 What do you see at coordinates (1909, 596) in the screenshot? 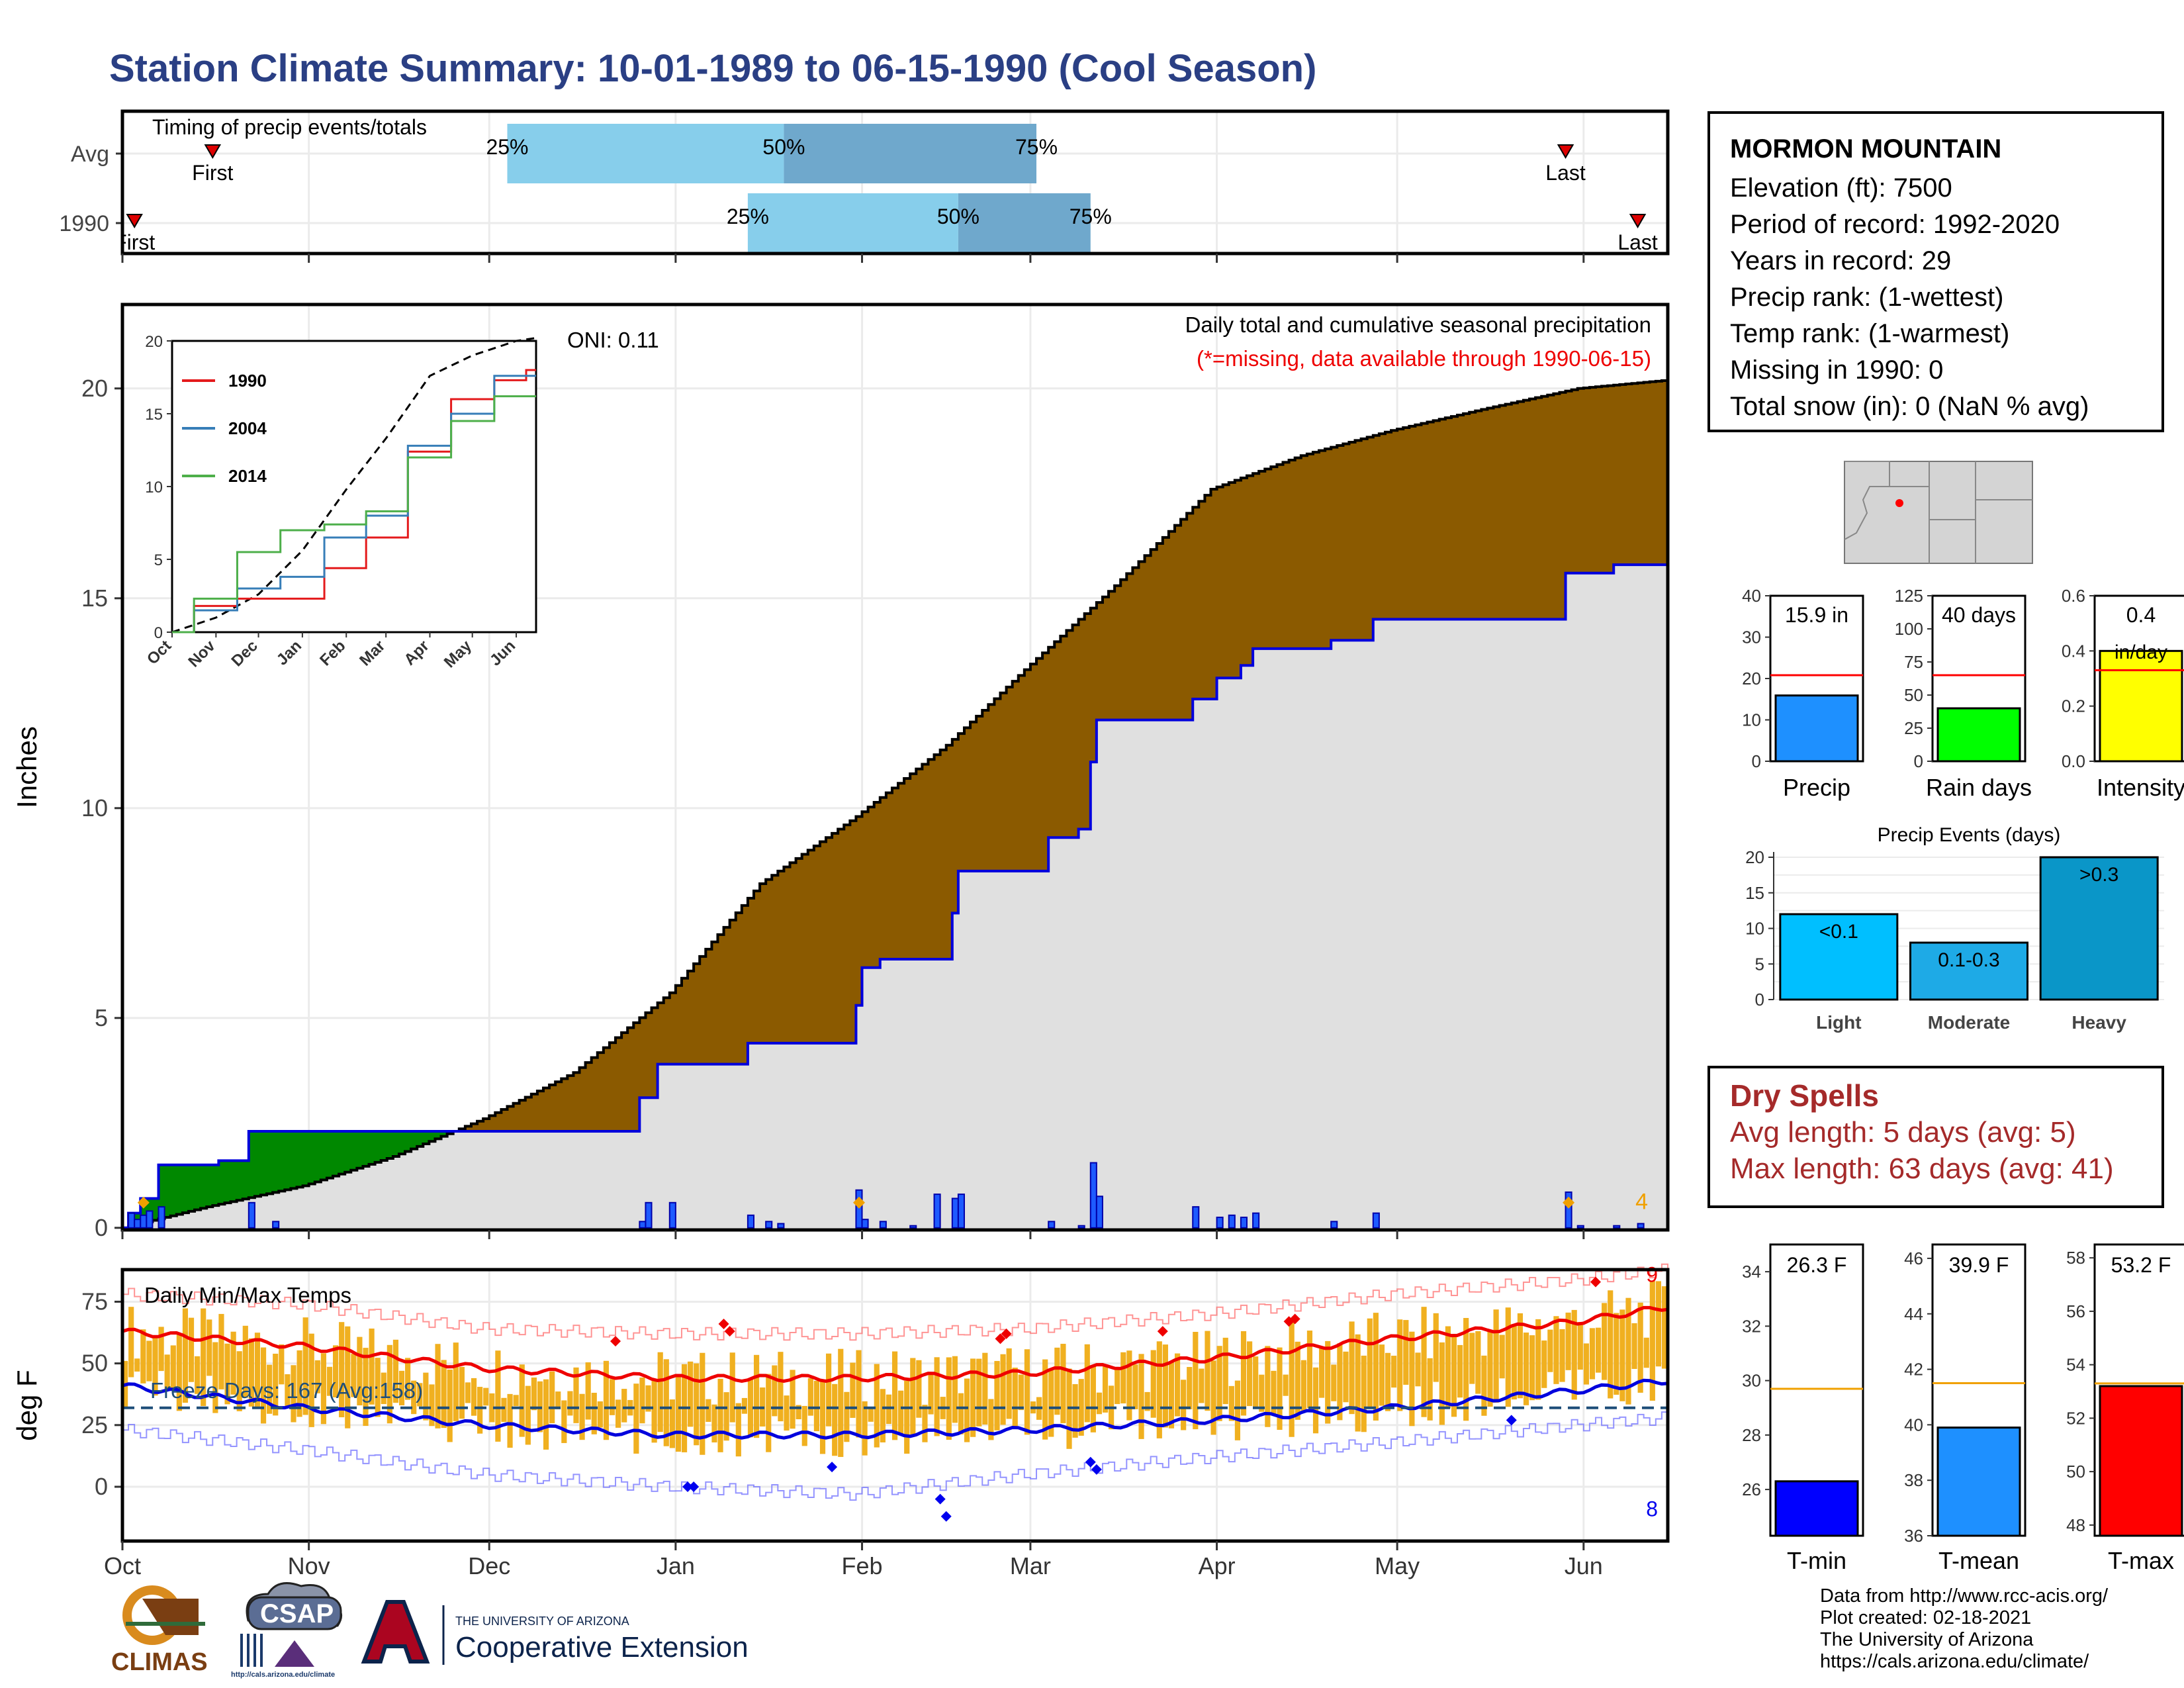
I see `summary-y-tick-label: 125` at bounding box center [1909, 596].